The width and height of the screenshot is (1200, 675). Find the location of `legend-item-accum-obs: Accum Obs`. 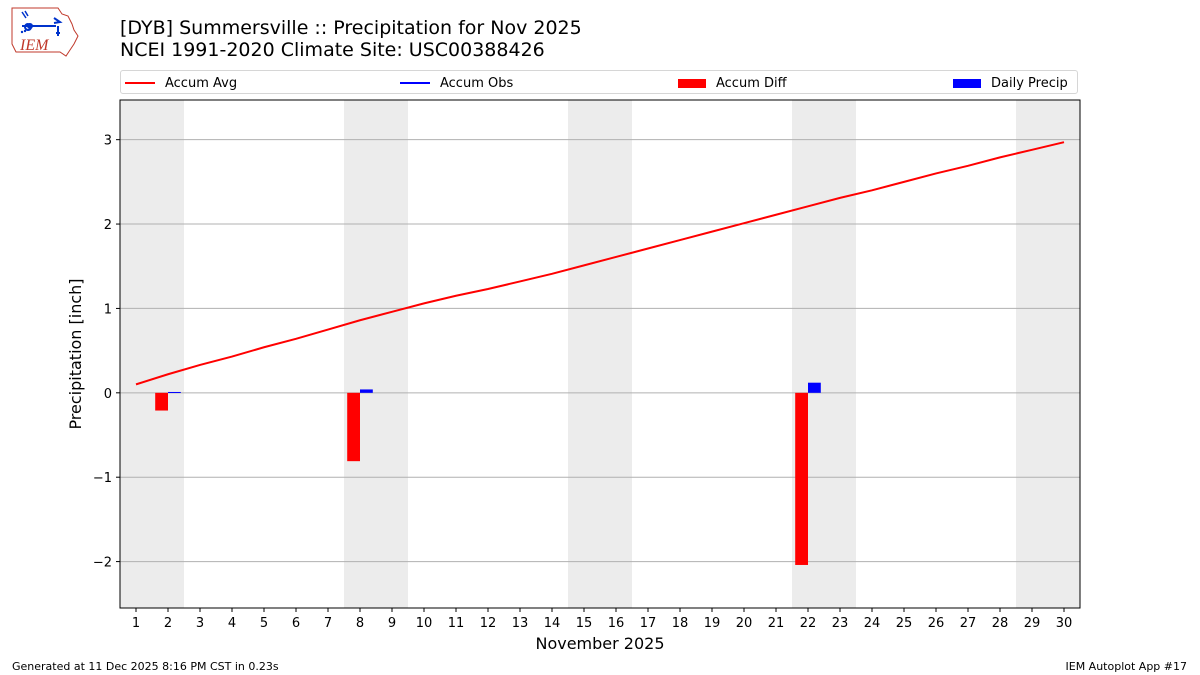

legend-item-accum-obs: Accum Obs is located at coordinates (456, 83).